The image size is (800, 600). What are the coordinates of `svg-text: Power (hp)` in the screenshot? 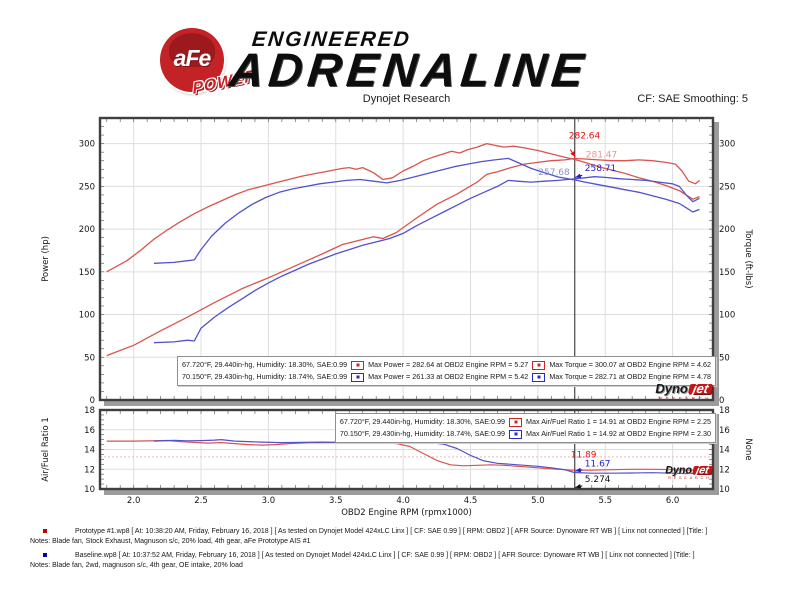 It's located at (46, 259).